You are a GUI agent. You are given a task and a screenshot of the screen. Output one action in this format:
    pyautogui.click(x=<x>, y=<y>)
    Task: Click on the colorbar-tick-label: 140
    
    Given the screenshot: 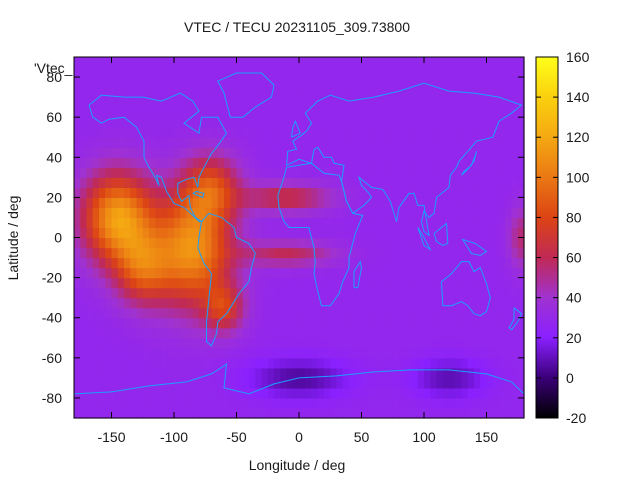 What is the action you would take?
    pyautogui.click(x=578, y=97)
    